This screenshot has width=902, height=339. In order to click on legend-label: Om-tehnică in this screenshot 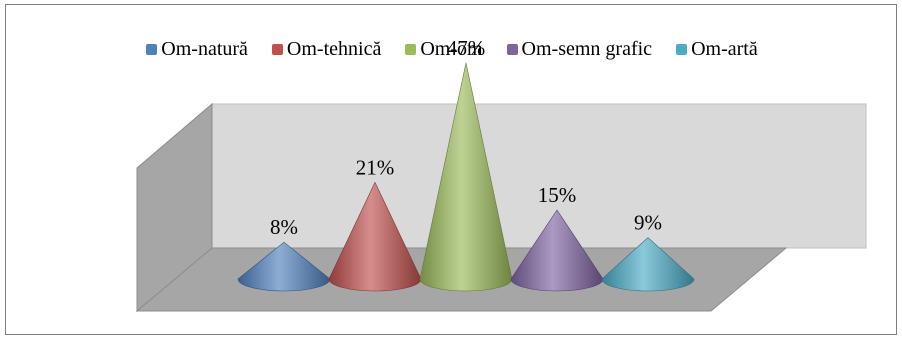, I will do `click(334, 48)`.